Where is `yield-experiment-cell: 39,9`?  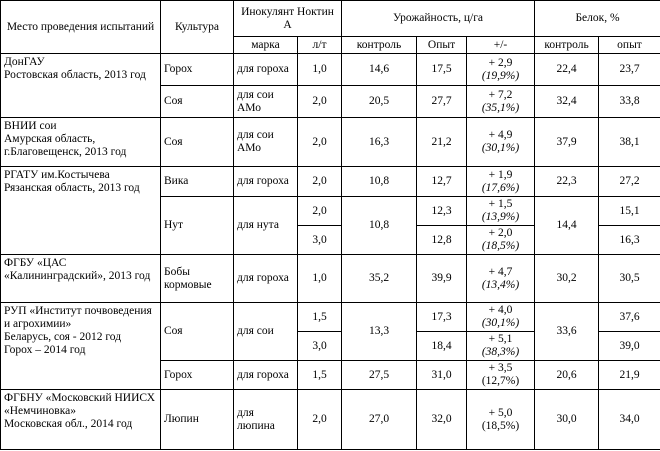
yield-experiment-cell: 39,9 is located at coordinates (441, 278).